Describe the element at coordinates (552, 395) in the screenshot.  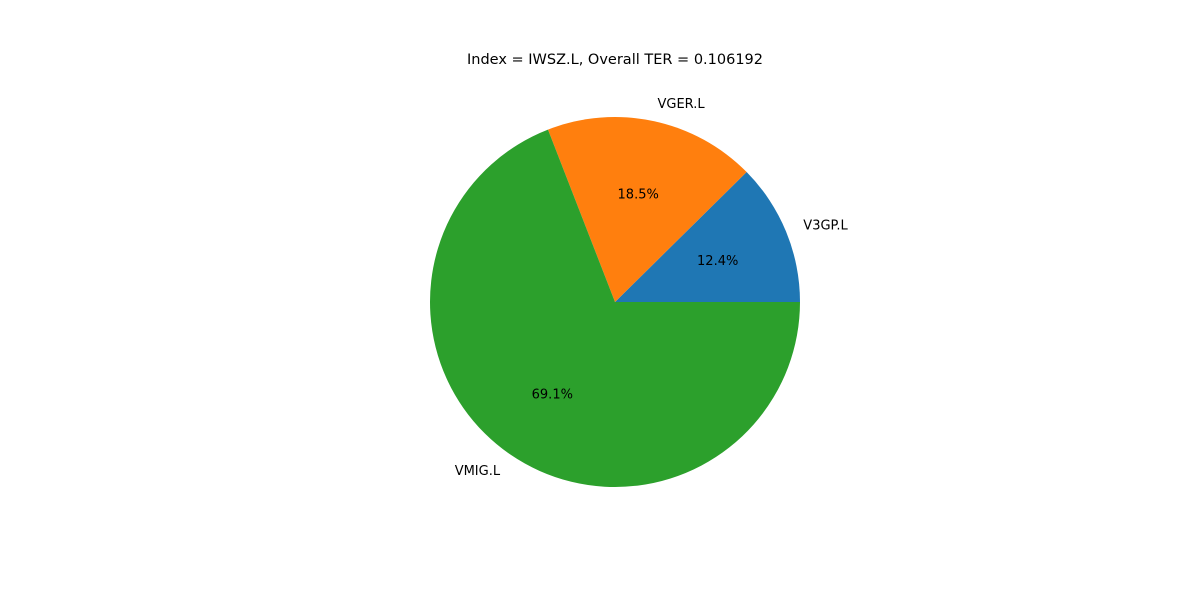
I see `slice-percent-label: 69.1%` at that location.